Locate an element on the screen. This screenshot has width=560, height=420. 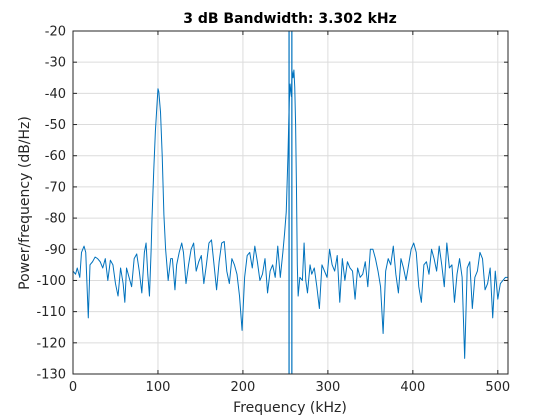
y-tick-label: -130 is located at coordinates (51, 375).